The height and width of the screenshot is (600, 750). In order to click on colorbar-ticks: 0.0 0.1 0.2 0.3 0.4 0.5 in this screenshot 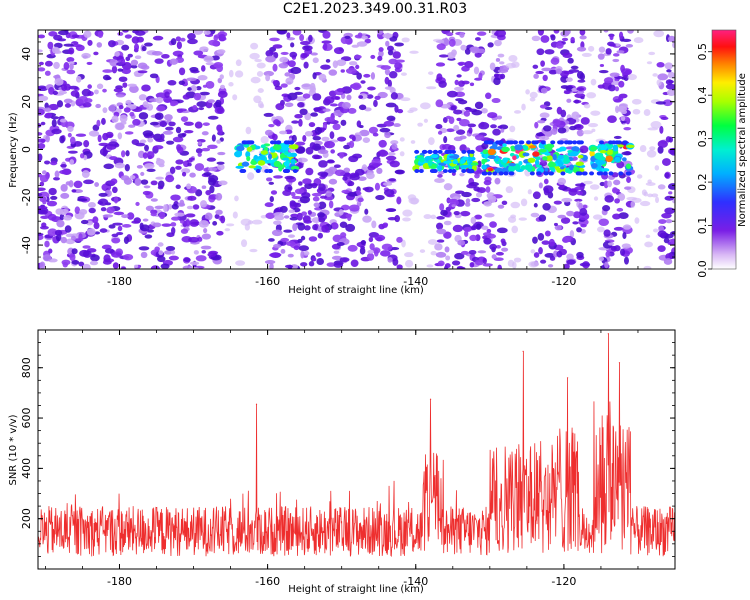, I will do `click(704, 160)`.